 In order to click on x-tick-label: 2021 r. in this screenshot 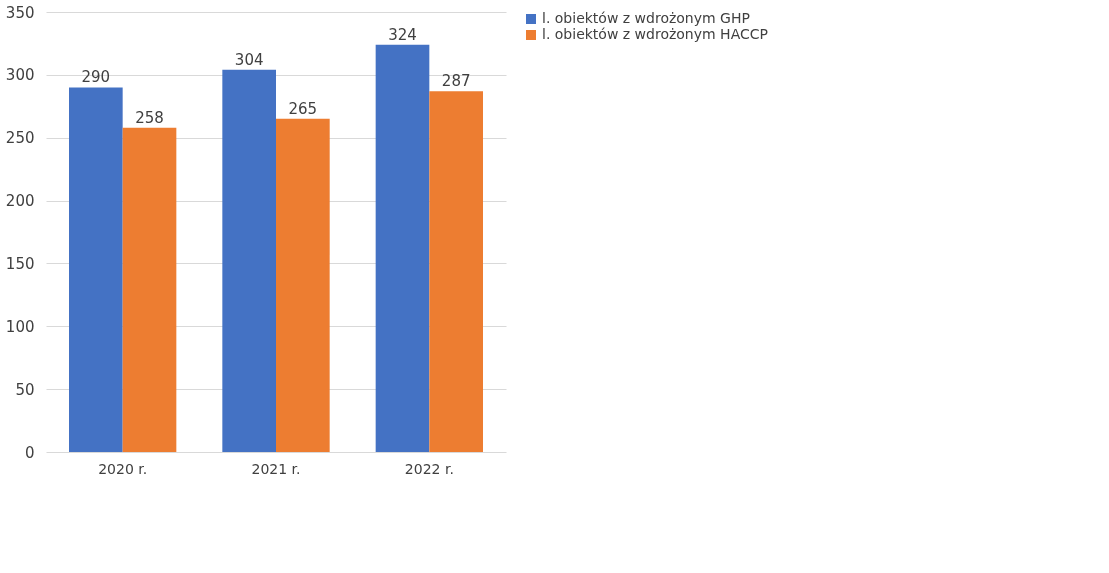, I will do `click(276, 468)`.